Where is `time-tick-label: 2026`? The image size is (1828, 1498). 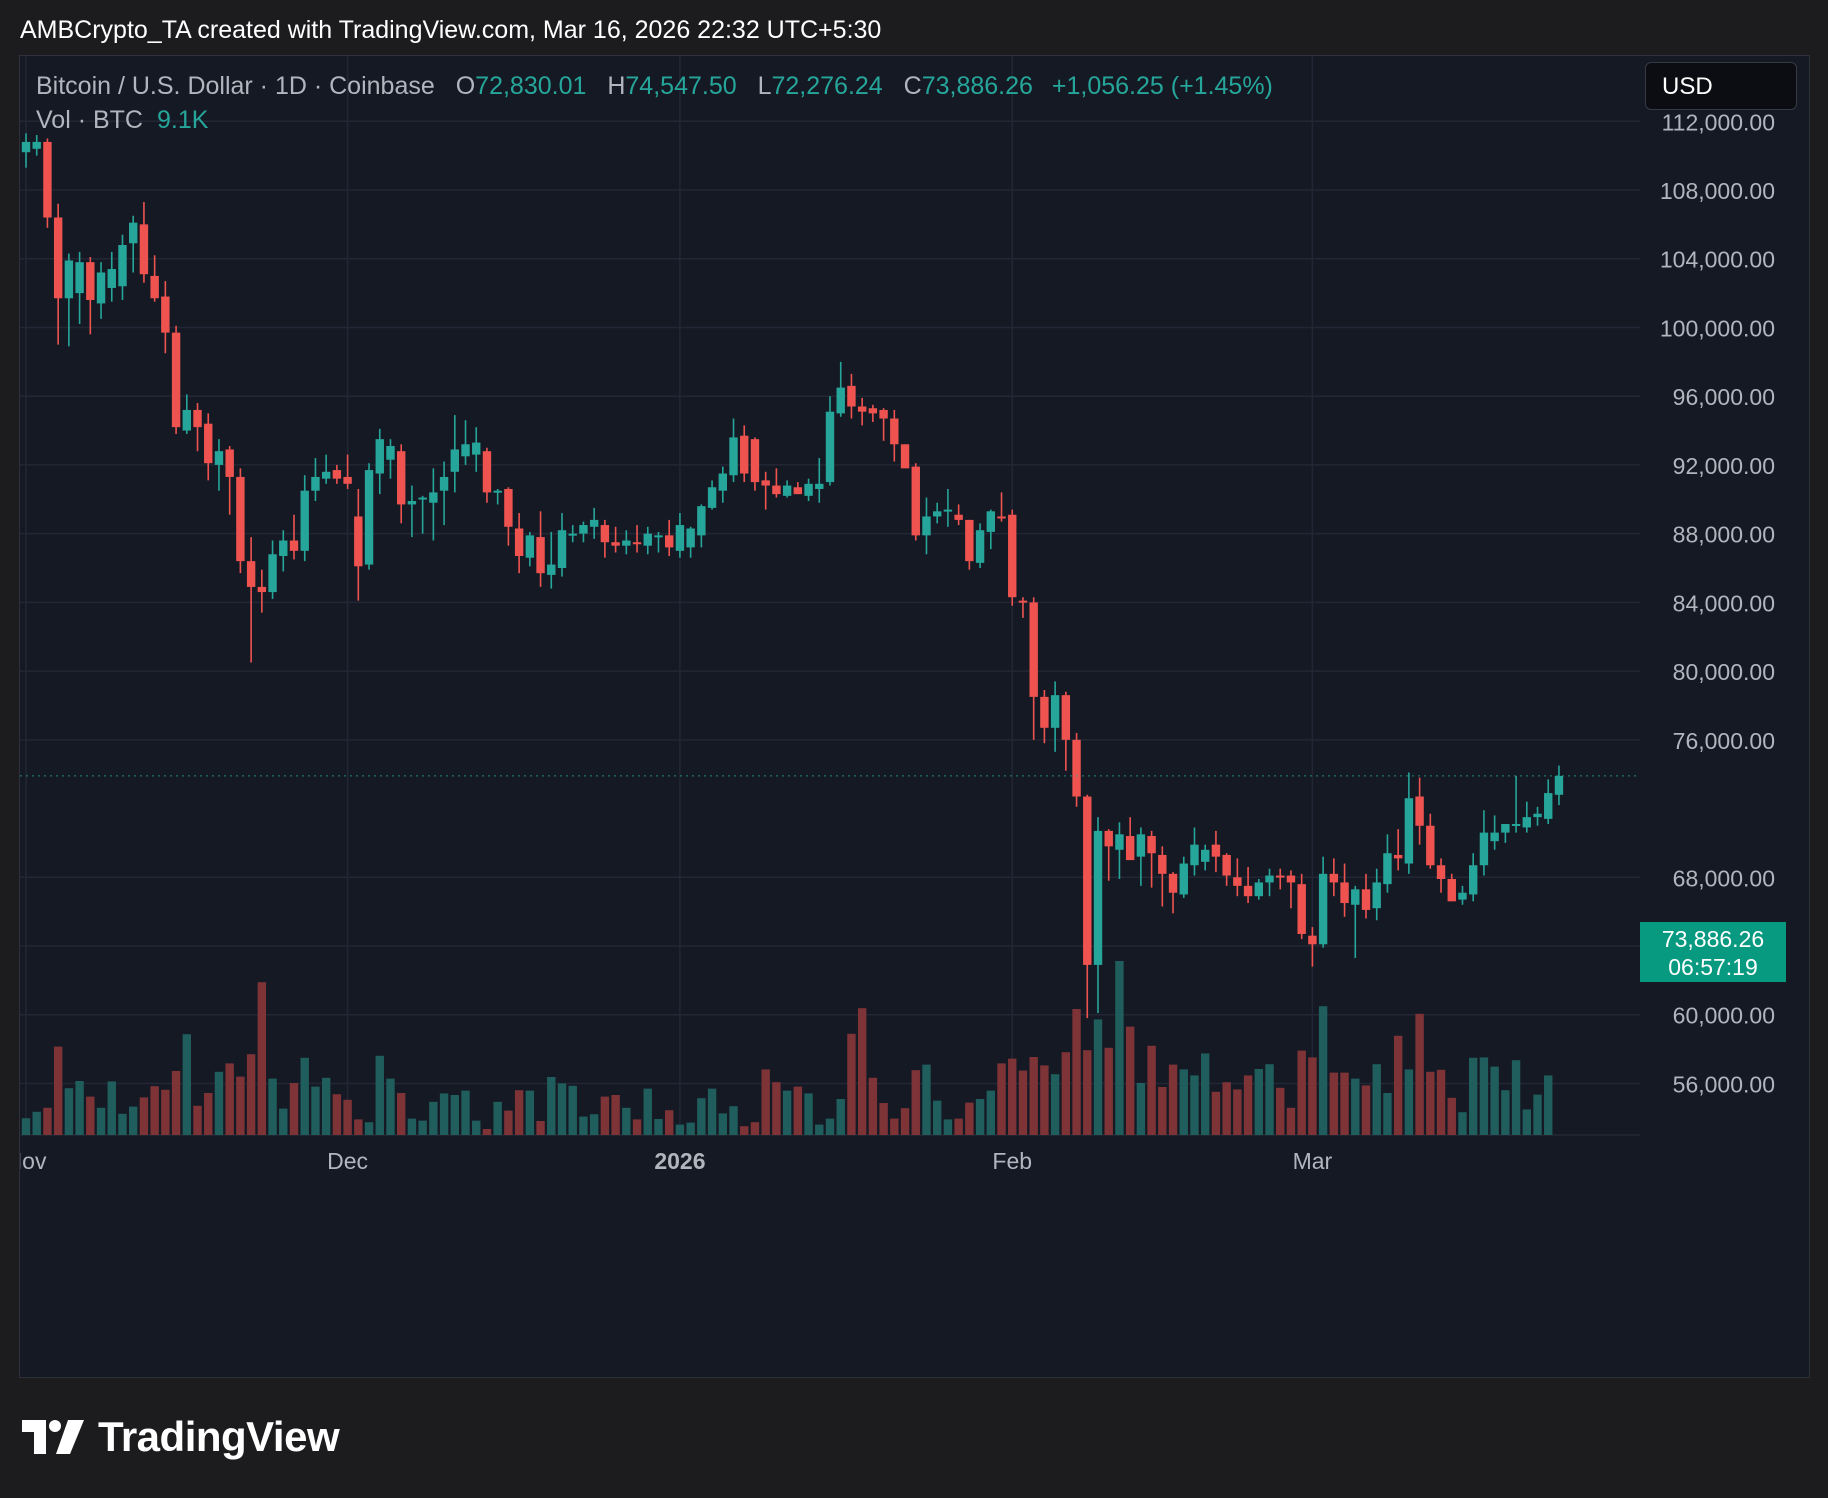 time-tick-label: 2026 is located at coordinates (679, 1161).